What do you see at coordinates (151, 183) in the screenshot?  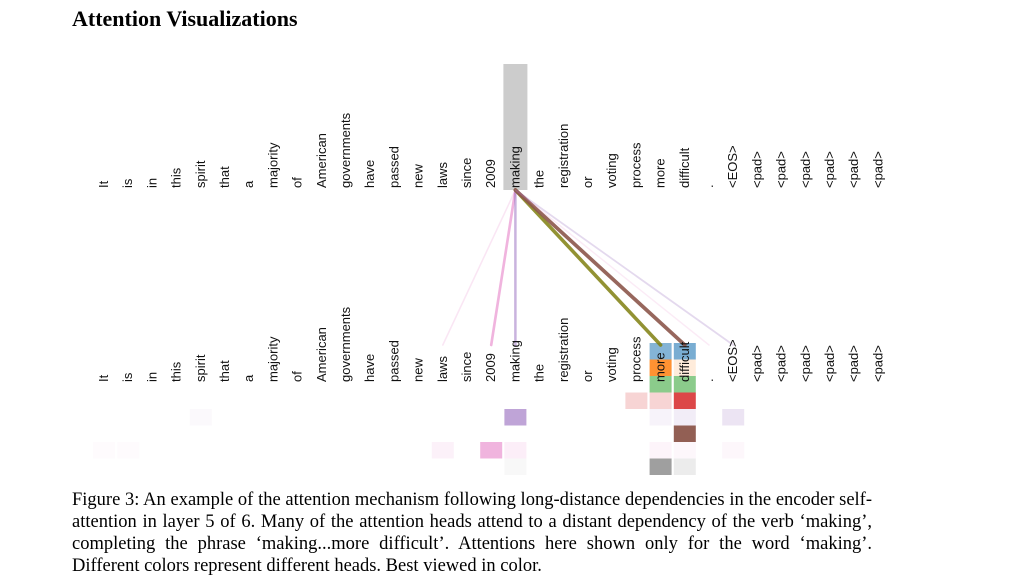 I see `source-token: in` at bounding box center [151, 183].